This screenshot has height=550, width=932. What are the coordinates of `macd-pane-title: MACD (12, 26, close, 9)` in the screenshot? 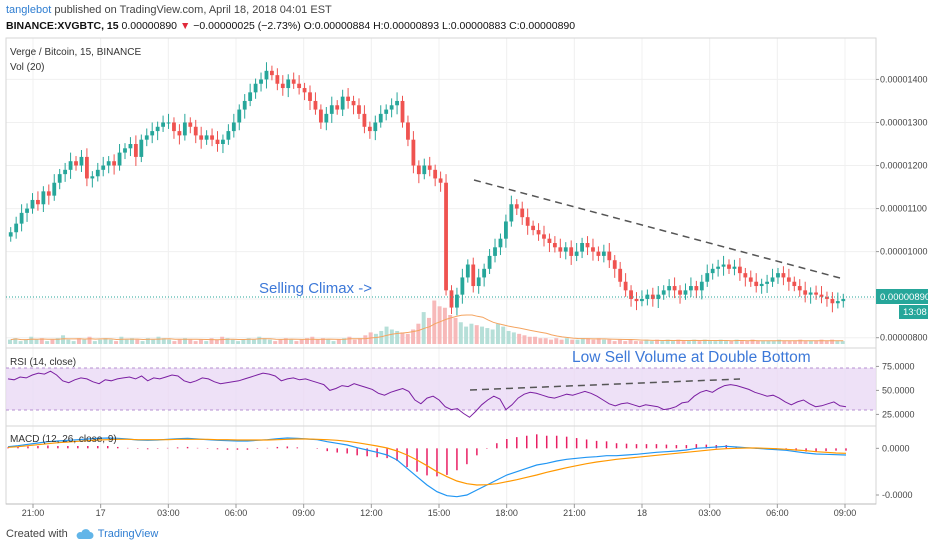 It's located at (63, 439).